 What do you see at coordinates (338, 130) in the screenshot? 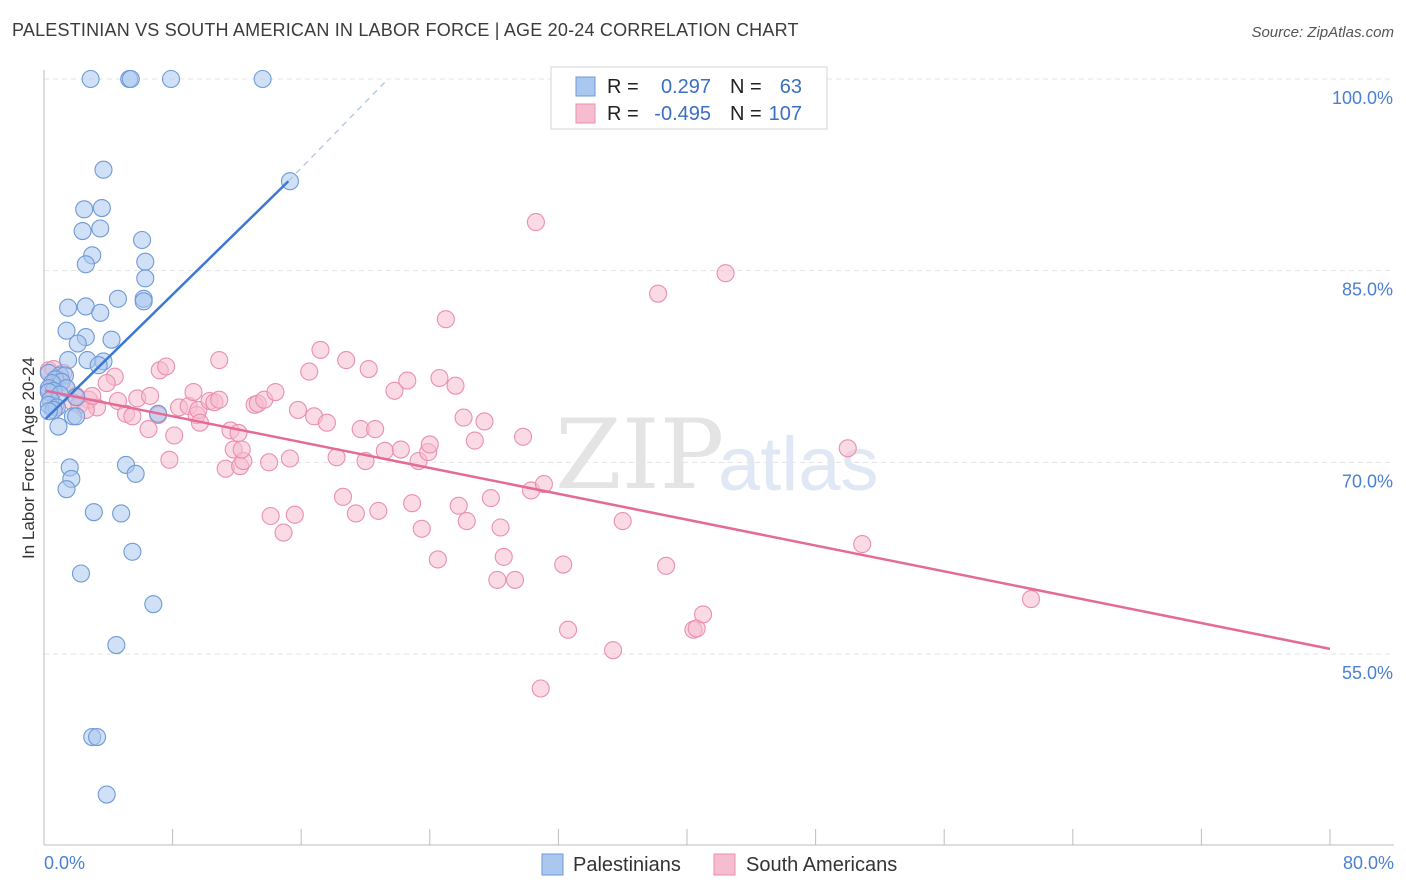
I see `trend-extension-palestinians` at bounding box center [338, 130].